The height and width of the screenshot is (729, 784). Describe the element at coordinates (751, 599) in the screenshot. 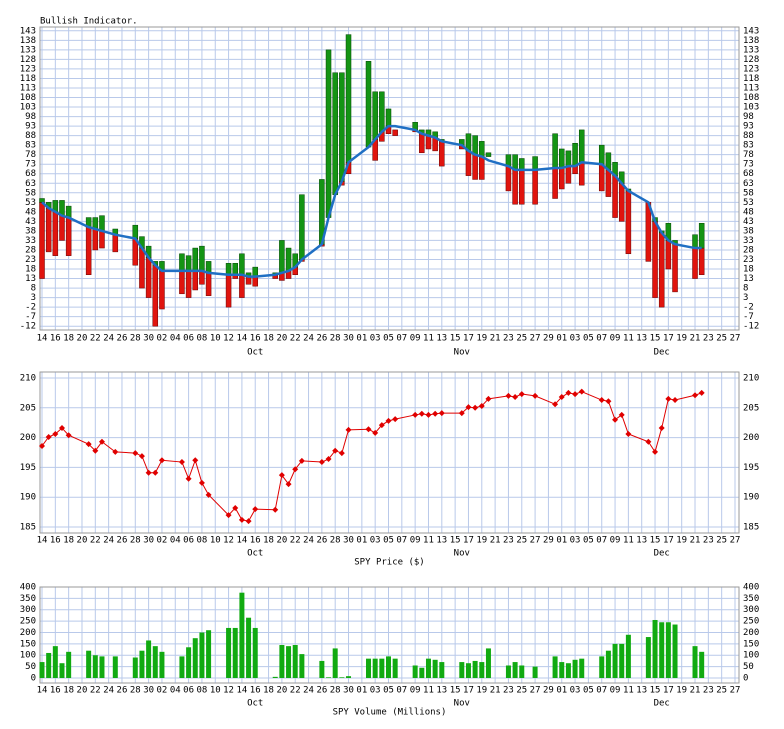

I see `y-tick-label-right: 350` at that location.